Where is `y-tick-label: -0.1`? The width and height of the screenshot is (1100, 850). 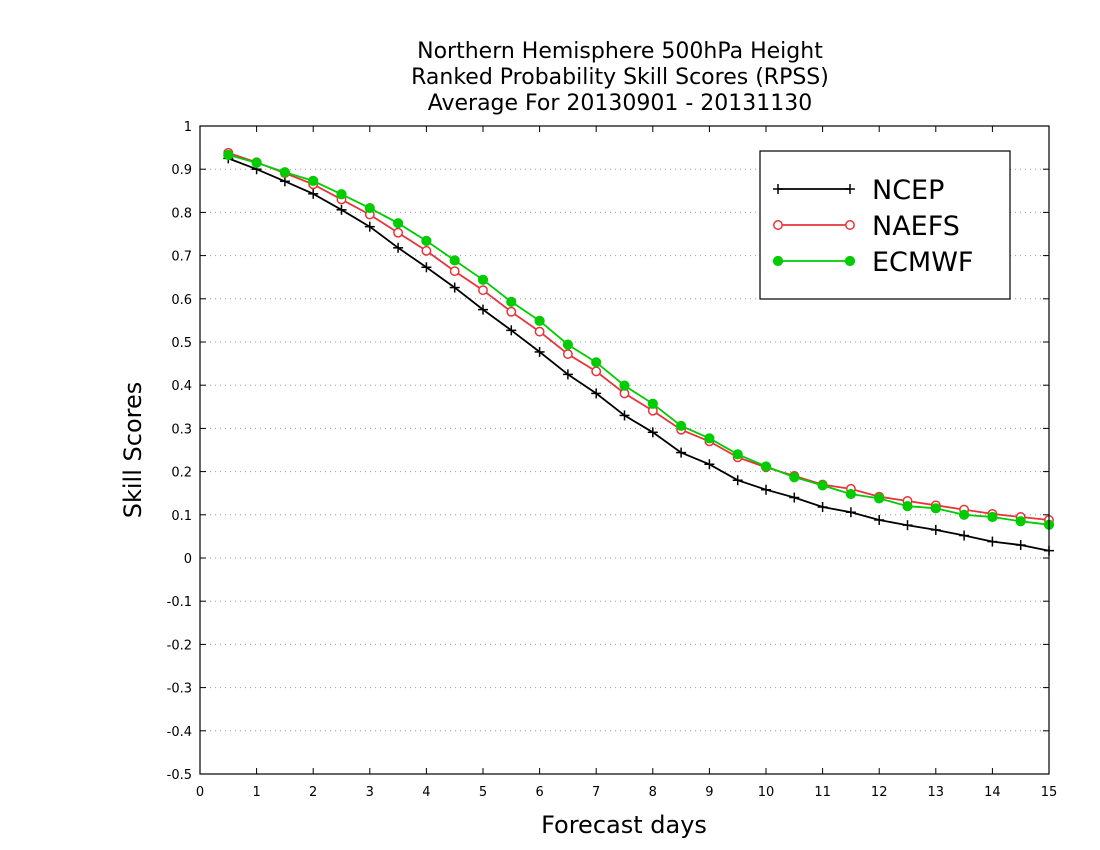 y-tick-label: -0.1 is located at coordinates (179, 602).